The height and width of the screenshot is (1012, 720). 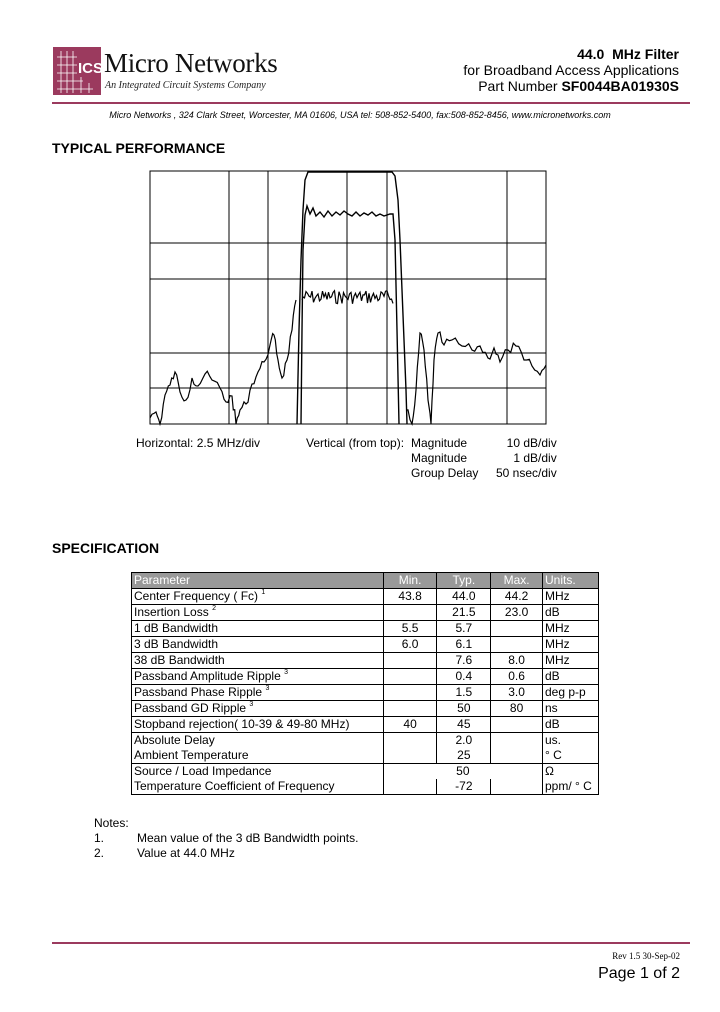 I want to click on typ-cell: 1.5, so click(x=464, y=692).